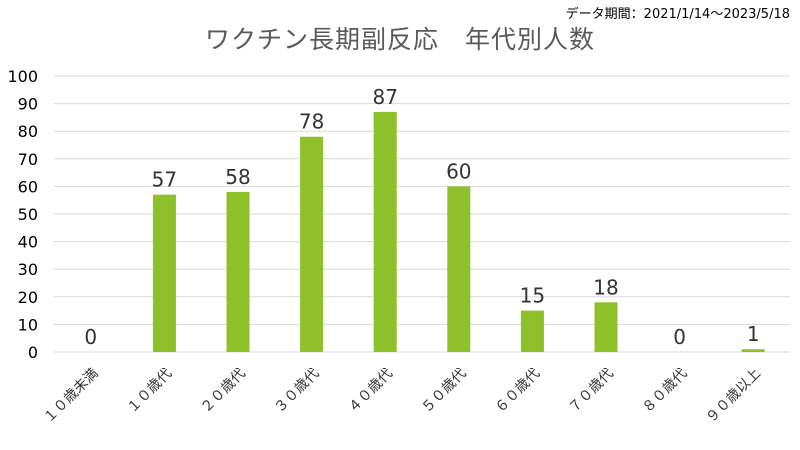  I want to click on x-category-label: ２０歳代, so click(223, 391).